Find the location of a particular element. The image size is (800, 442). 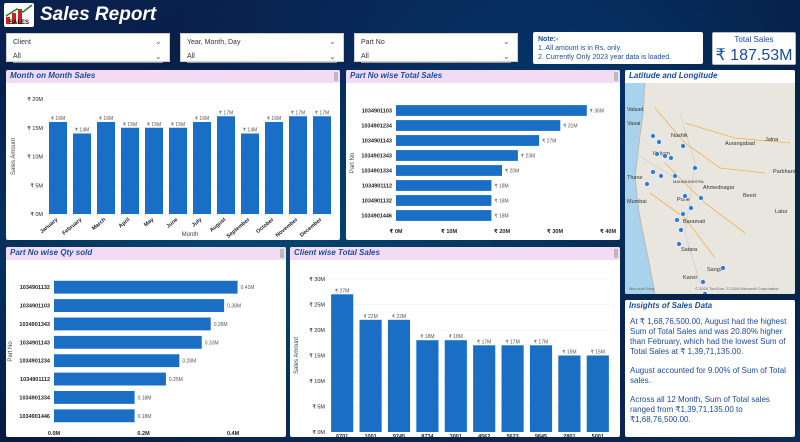

bar-June is located at coordinates (178, 170).